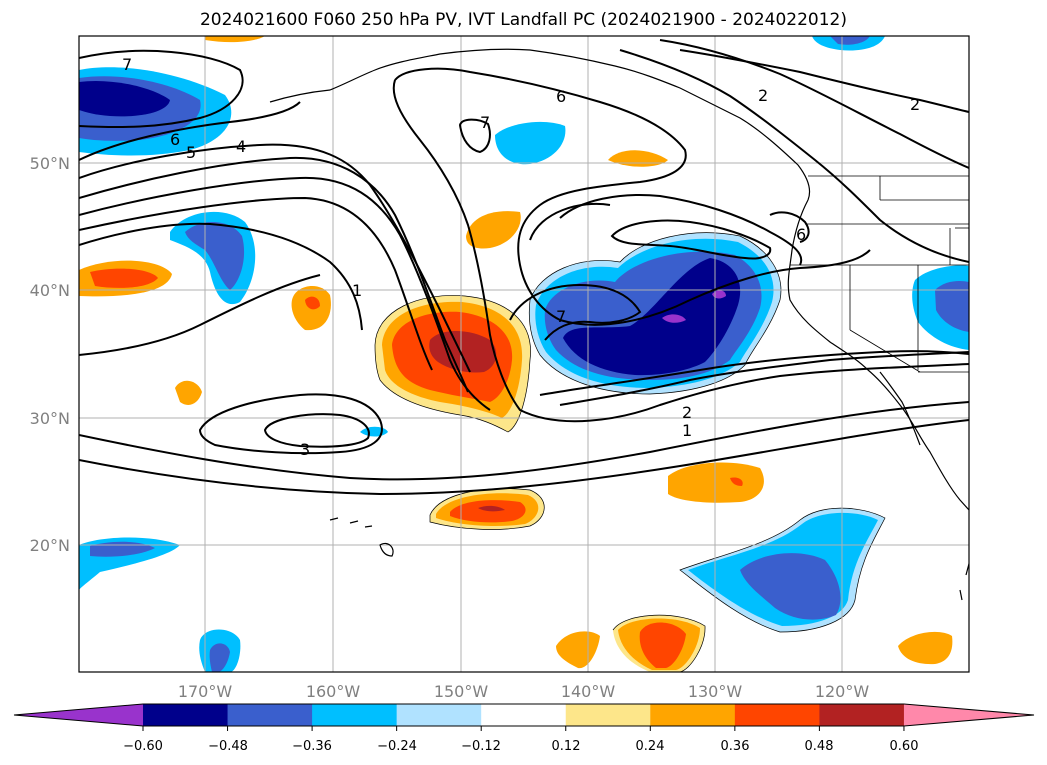 This screenshot has width=1047, height=765. What do you see at coordinates (50, 354) in the screenshot?
I see `latitude-labels: 50°N 40°N 30°N 20°N` at bounding box center [50, 354].